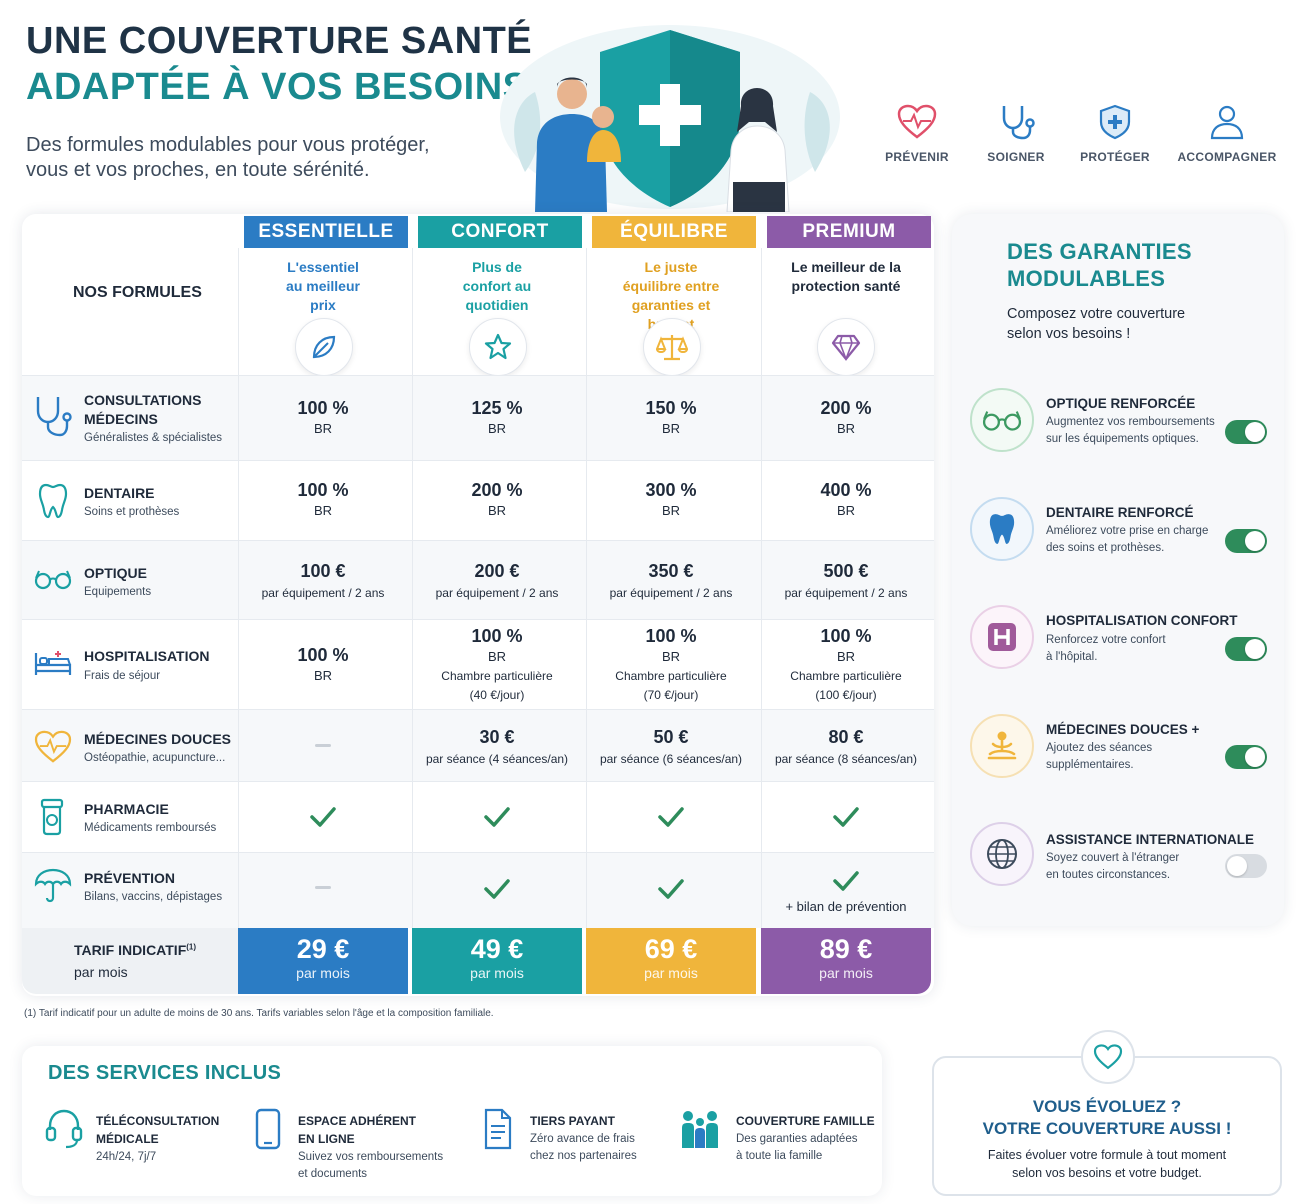  Describe the element at coordinates (498, 1129) in the screenshot. I see `document-icon` at that location.